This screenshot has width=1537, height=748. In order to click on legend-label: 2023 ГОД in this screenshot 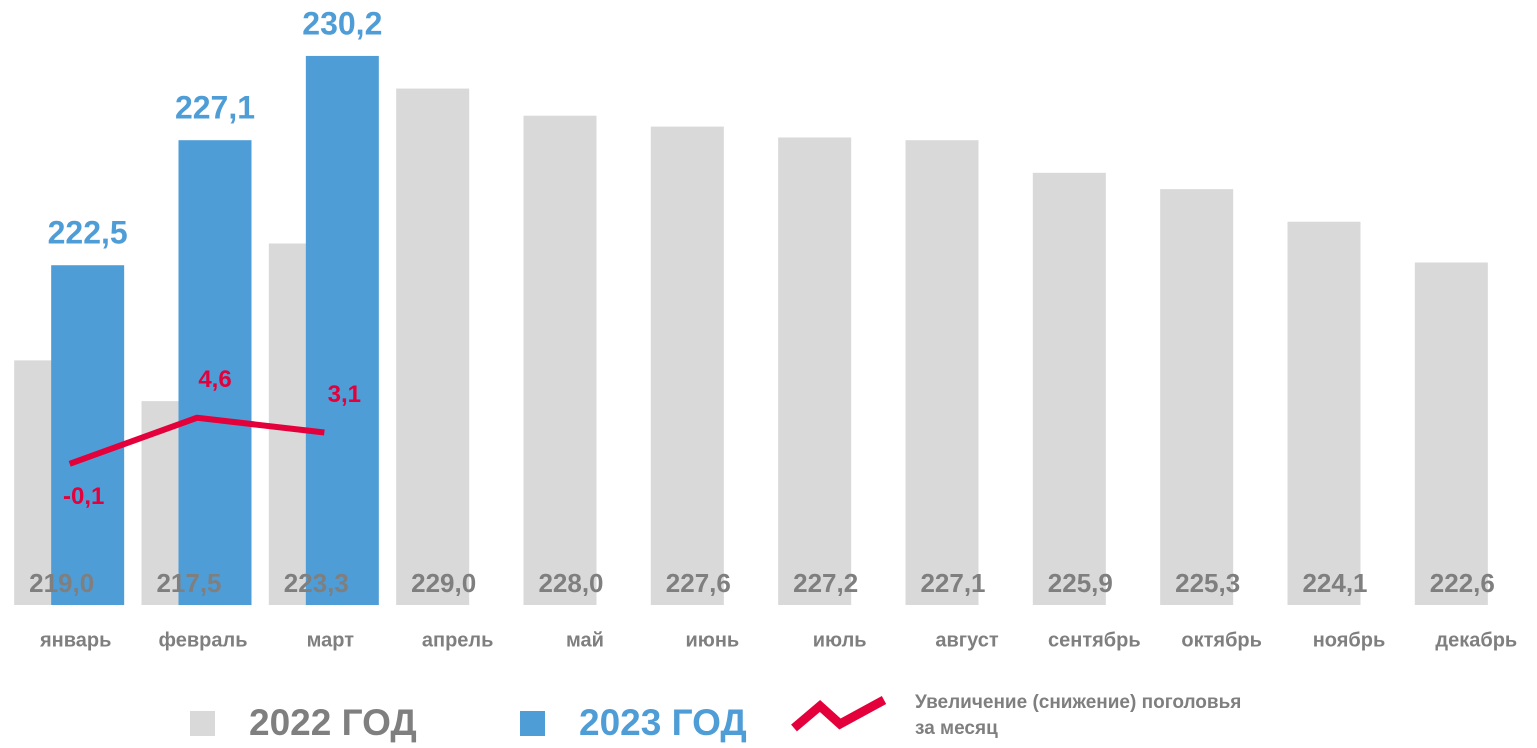, I will do `click(663, 722)`.